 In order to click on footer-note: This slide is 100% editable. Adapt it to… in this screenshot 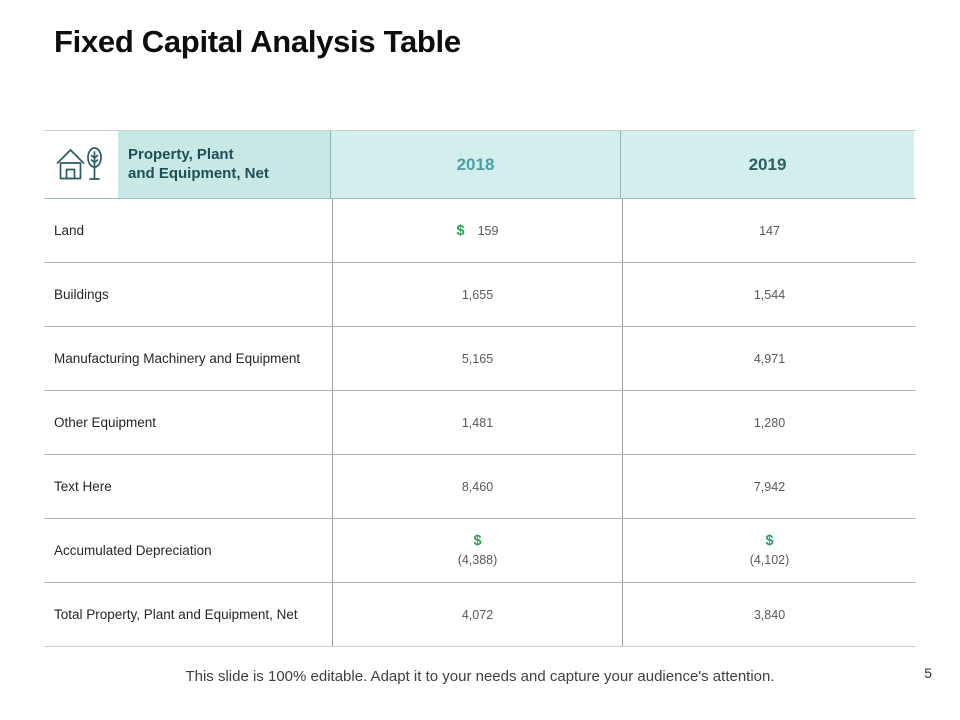, I will do `click(480, 676)`.